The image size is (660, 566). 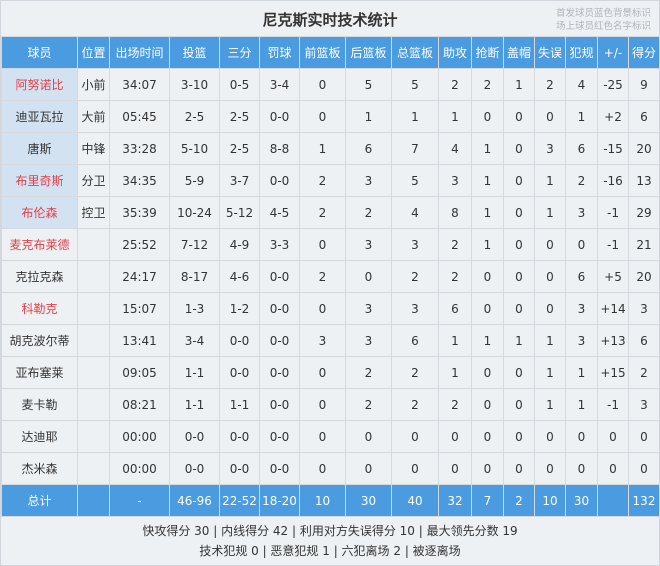 I want to click on column-header: 后篮板, so click(x=368, y=52).